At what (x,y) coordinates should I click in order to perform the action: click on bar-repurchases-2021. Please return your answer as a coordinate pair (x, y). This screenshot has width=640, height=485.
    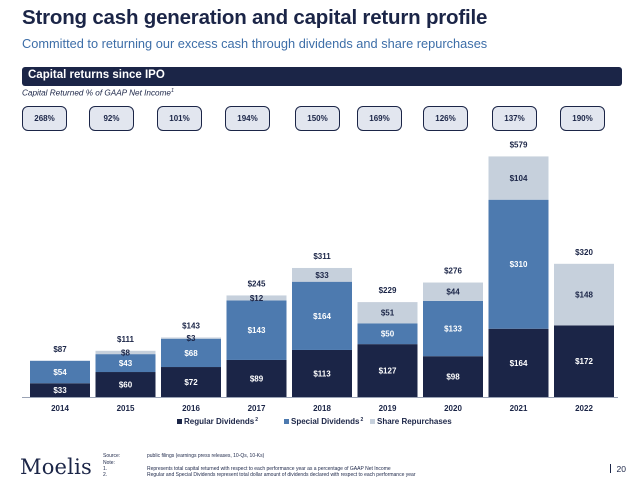
    Looking at the image, I should click on (518, 178).